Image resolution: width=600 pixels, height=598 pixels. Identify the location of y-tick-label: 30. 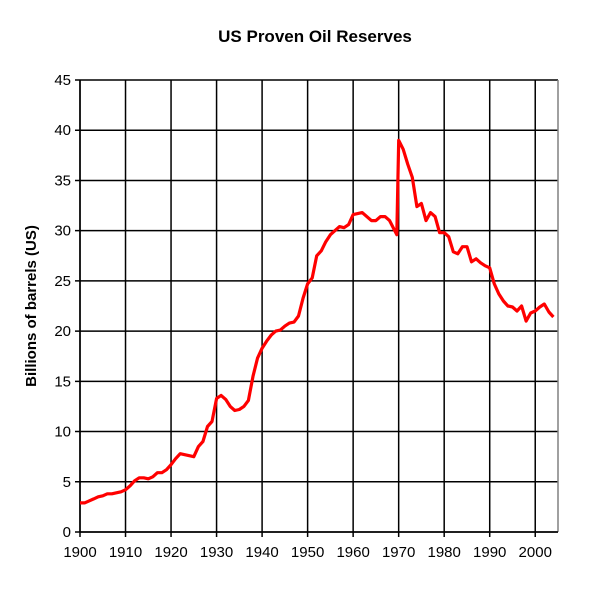
(62, 231).